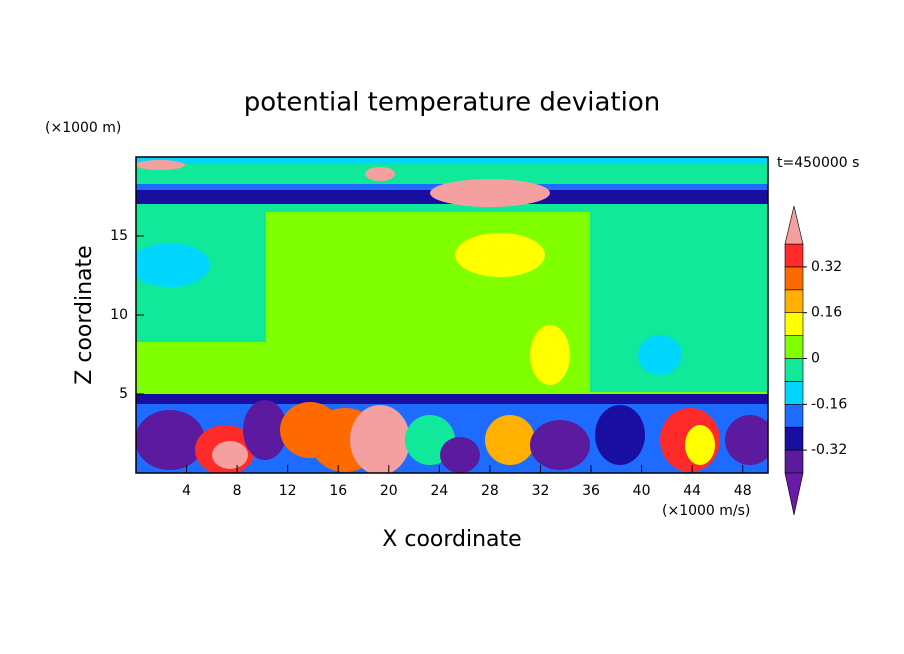 The height and width of the screenshot is (654, 904). What do you see at coordinates (692, 491) in the screenshot?
I see `x-tick-label: 44` at bounding box center [692, 491].